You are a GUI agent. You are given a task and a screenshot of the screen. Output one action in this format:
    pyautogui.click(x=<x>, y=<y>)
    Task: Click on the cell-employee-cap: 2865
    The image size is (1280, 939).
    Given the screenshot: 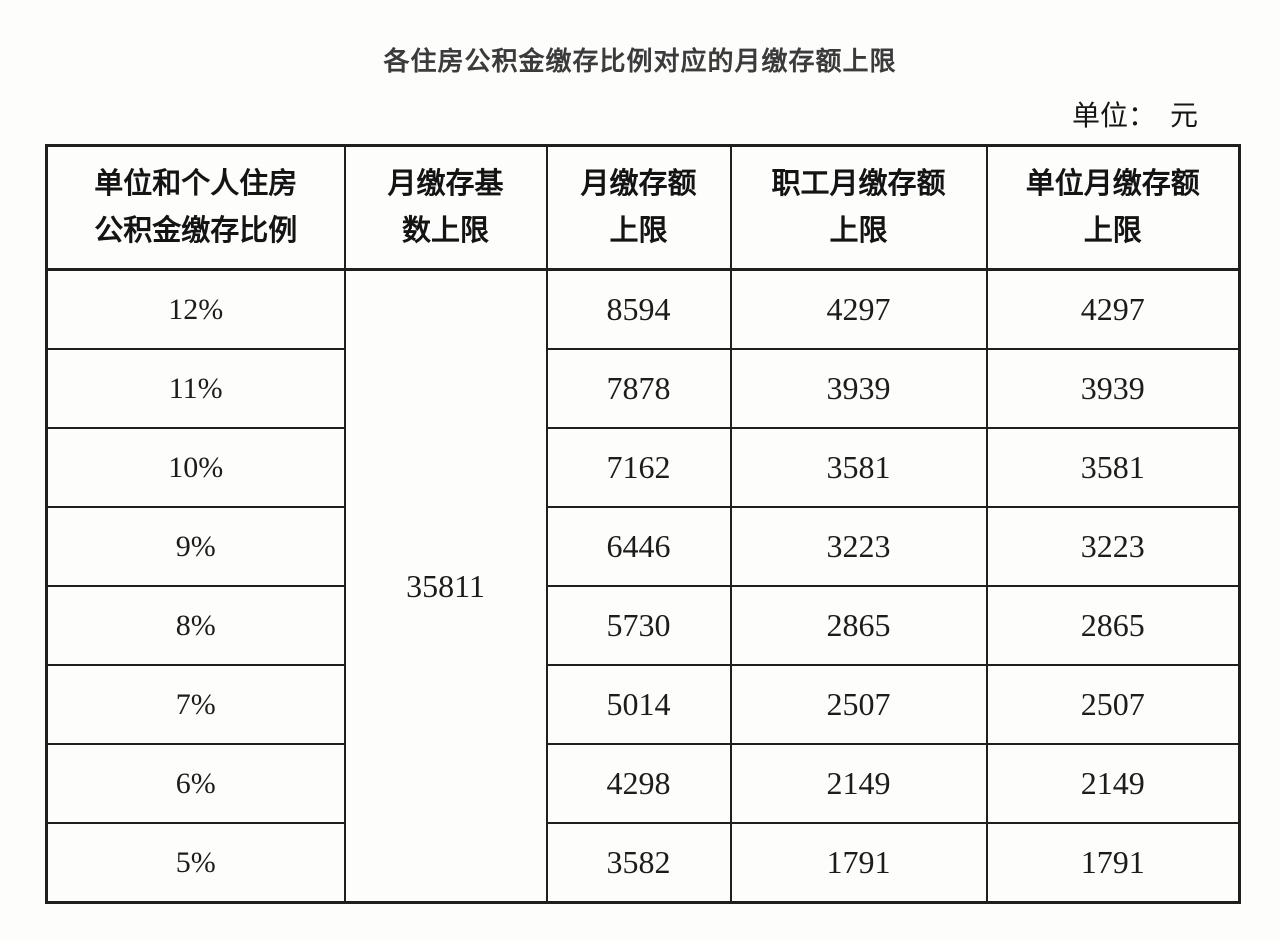 What is the action you would take?
    pyautogui.click(x=858, y=625)
    